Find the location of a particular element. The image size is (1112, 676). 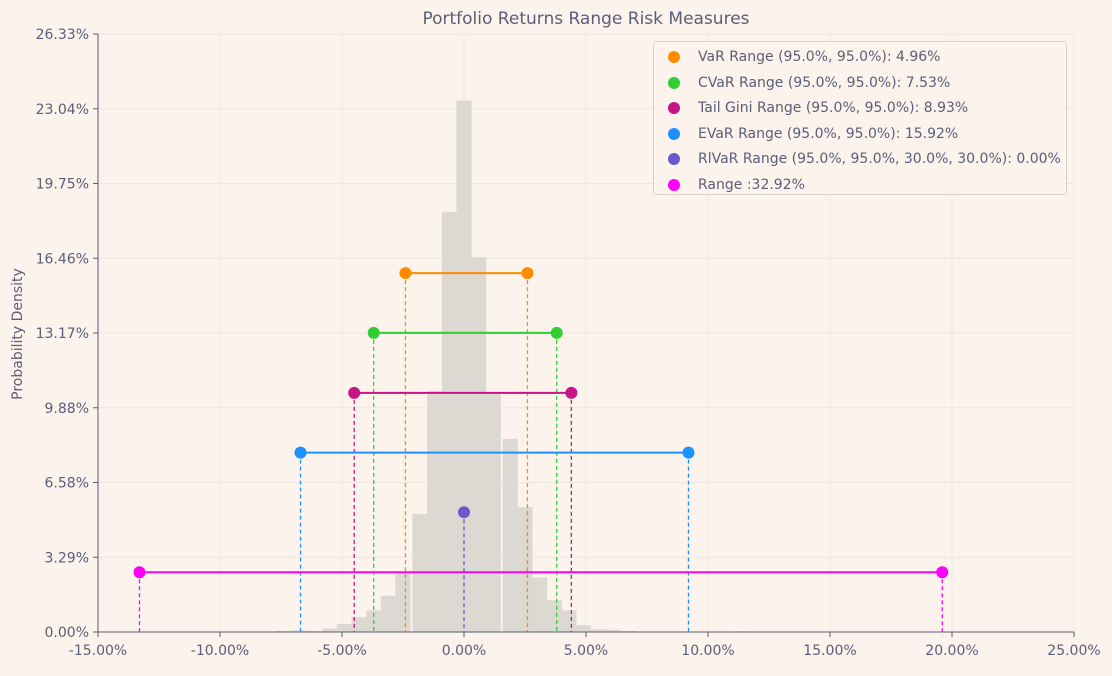

y-tick-label: 6.58% is located at coordinates (67, 484).